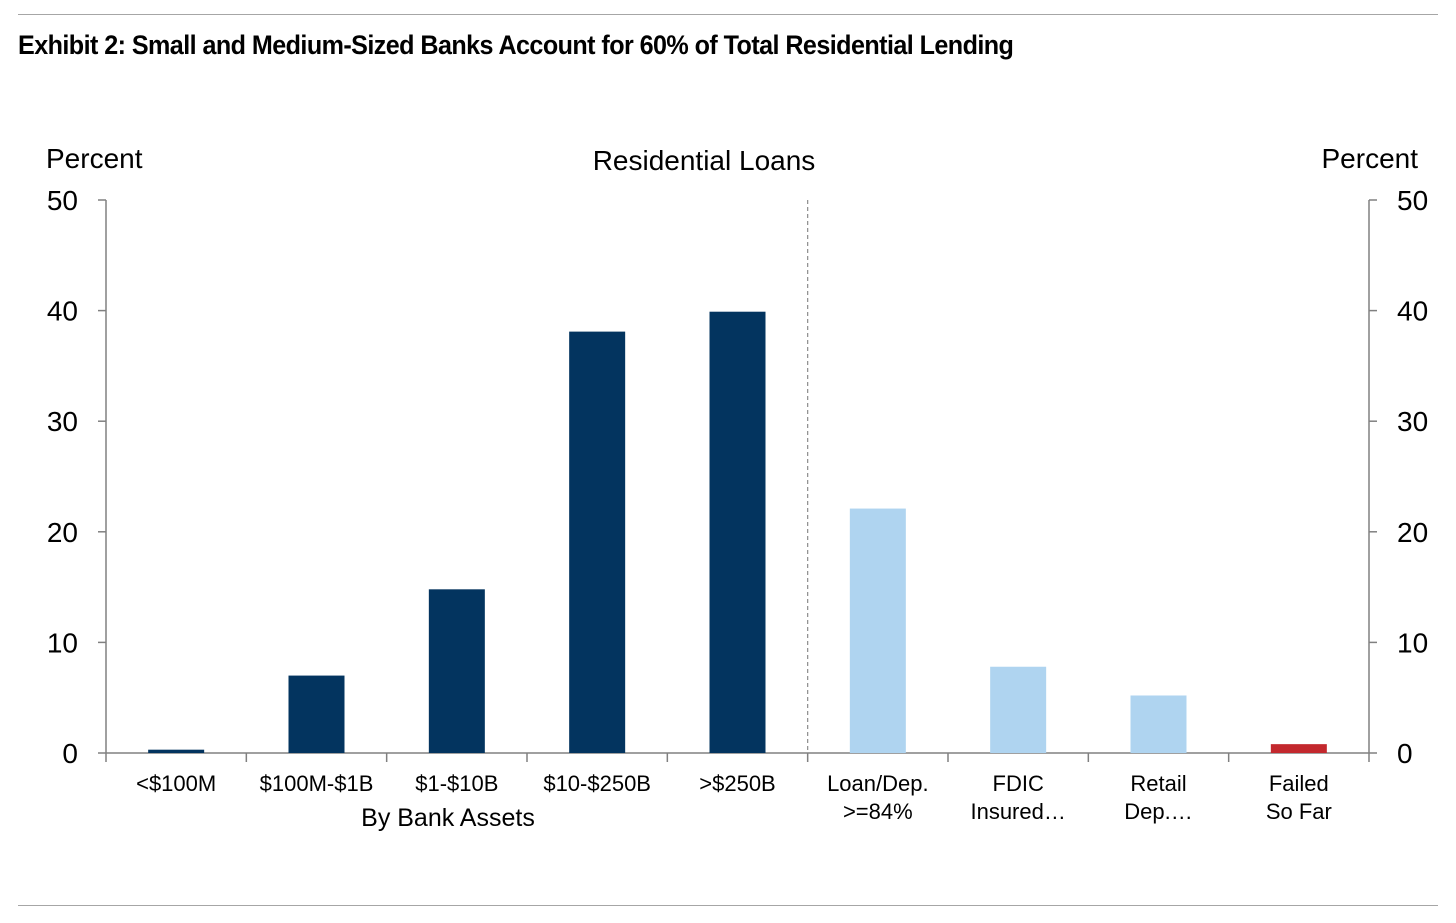 This screenshot has width=1456, height=923. I want to click on x-tick-label: <$100M, so click(176, 783).